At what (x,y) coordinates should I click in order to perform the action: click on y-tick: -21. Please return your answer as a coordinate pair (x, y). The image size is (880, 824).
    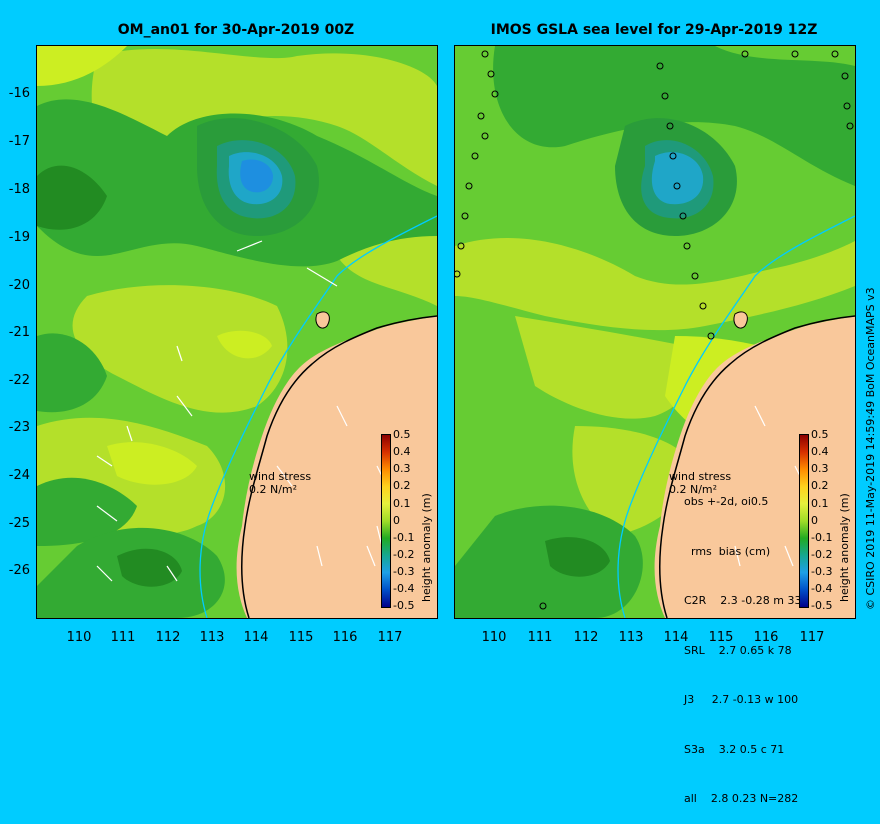
    Looking at the image, I should click on (19, 332).